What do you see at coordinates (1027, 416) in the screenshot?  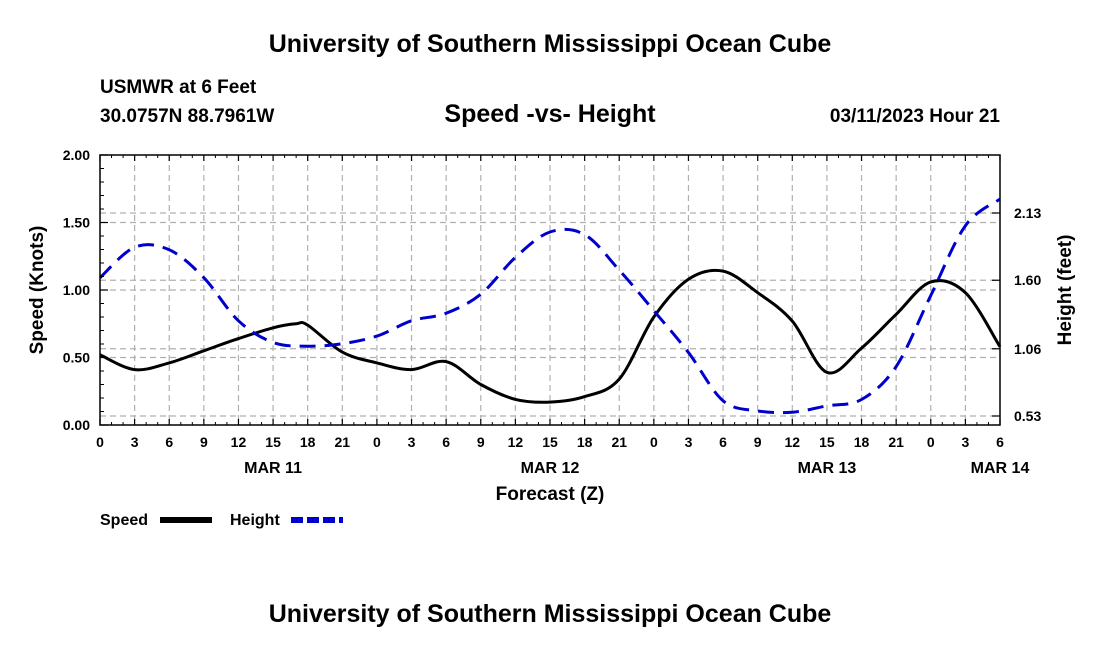 I see `y-right-tick-label: 0.53` at bounding box center [1027, 416].